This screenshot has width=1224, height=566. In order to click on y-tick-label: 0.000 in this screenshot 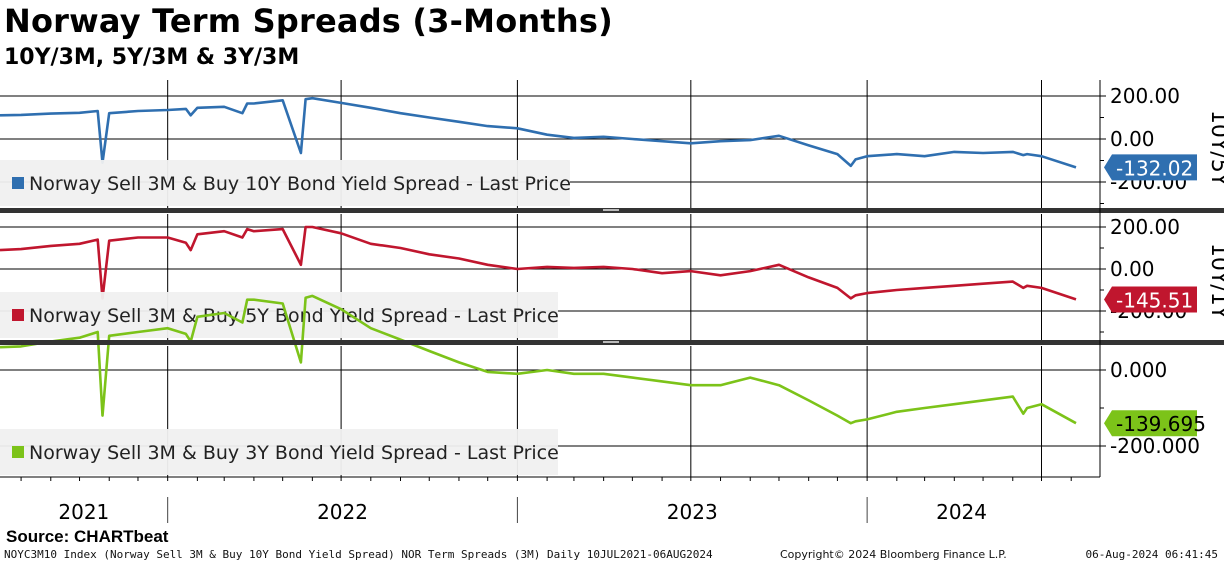, I will do `click(1138, 370)`.